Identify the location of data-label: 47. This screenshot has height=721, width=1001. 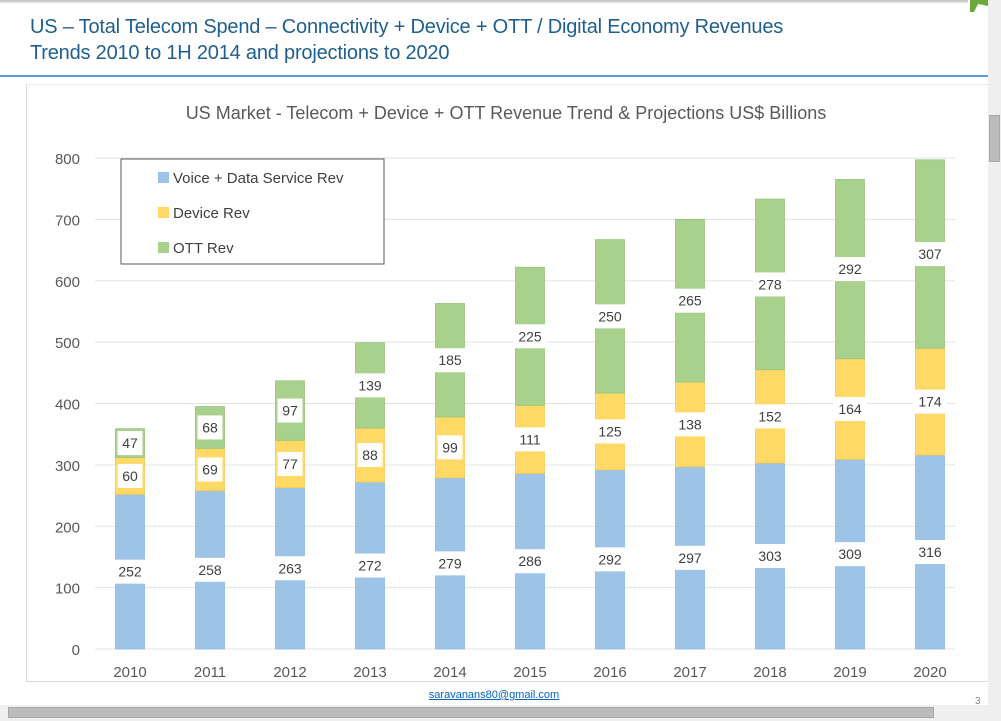
(130, 443).